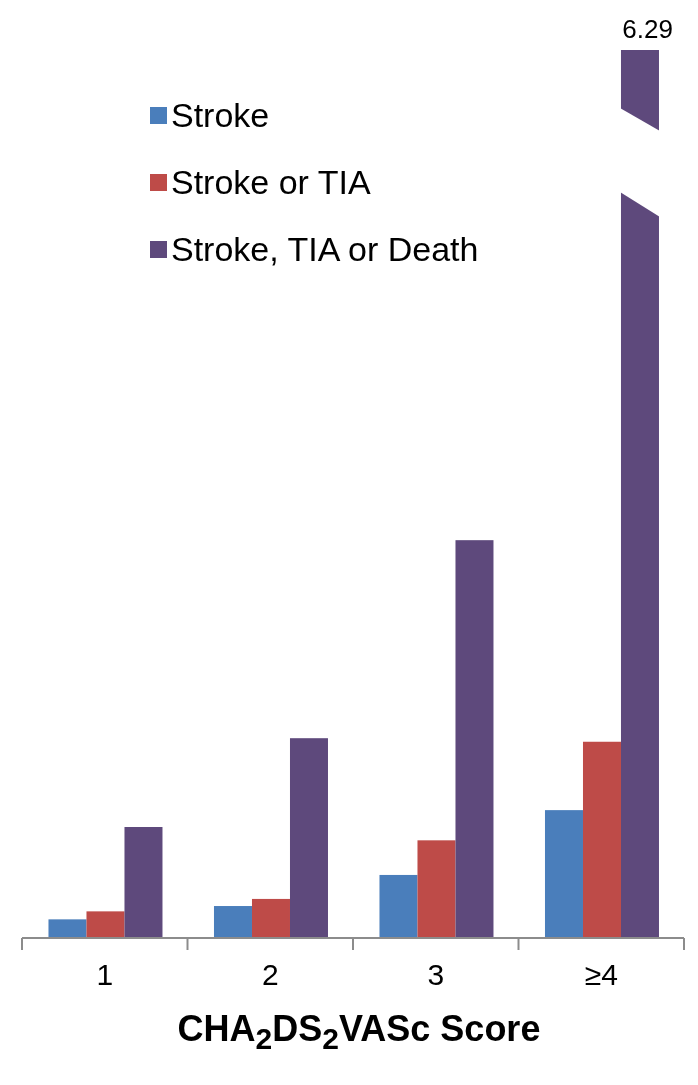 The height and width of the screenshot is (1085, 698). I want to click on text: 6.29, so click(647, 29).